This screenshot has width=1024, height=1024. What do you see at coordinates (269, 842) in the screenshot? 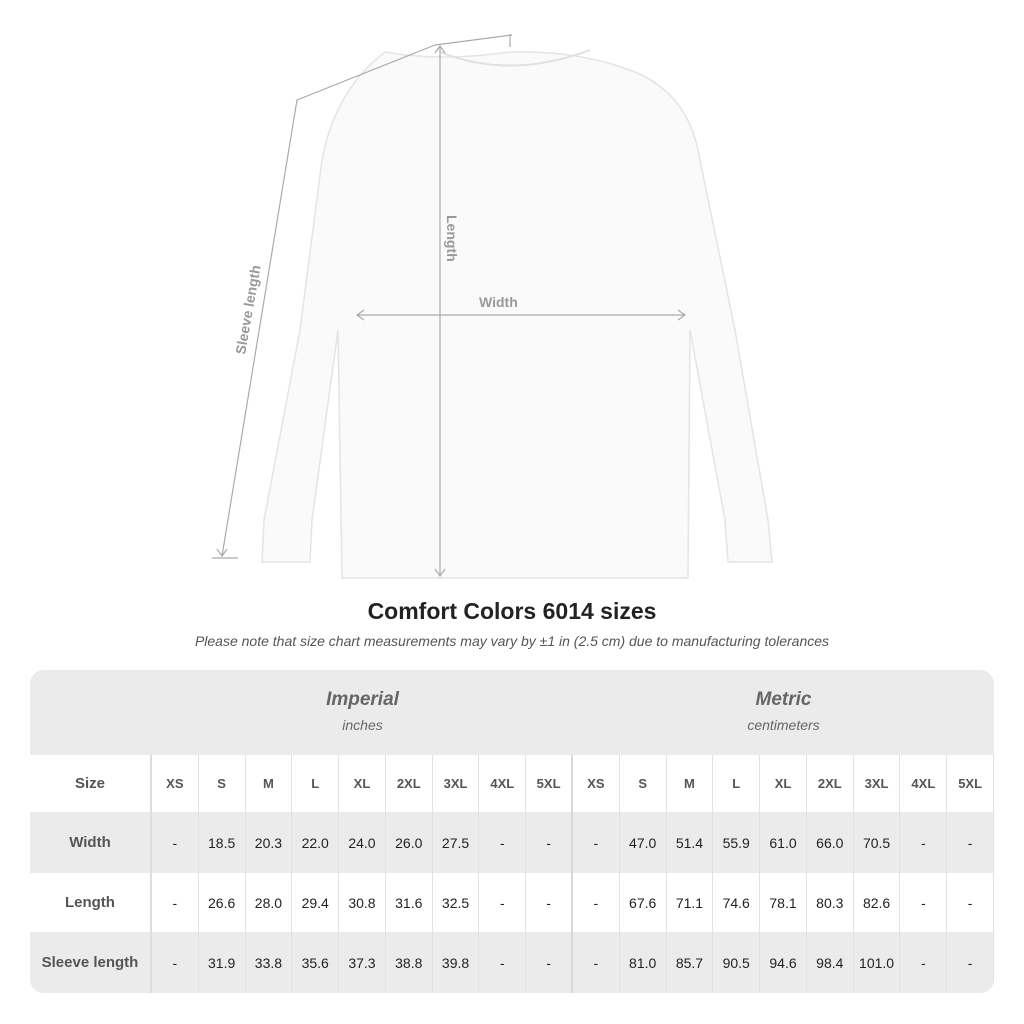
I see `table-cell: 20.3` at bounding box center [269, 842].